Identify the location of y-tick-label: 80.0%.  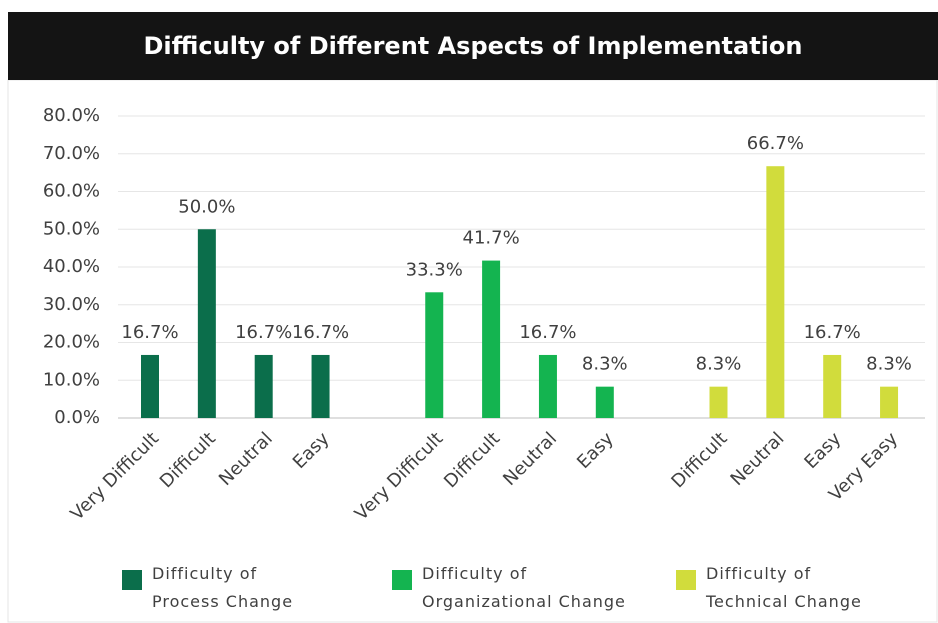
(71, 115).